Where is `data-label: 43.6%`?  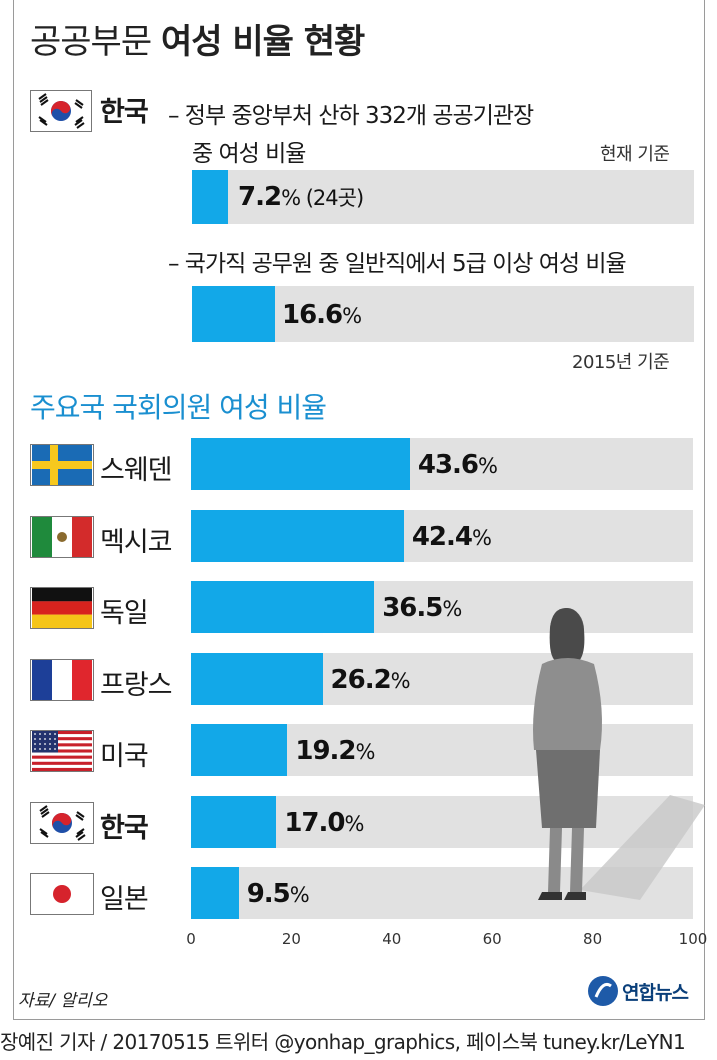 data-label: 43.6% is located at coordinates (457, 465).